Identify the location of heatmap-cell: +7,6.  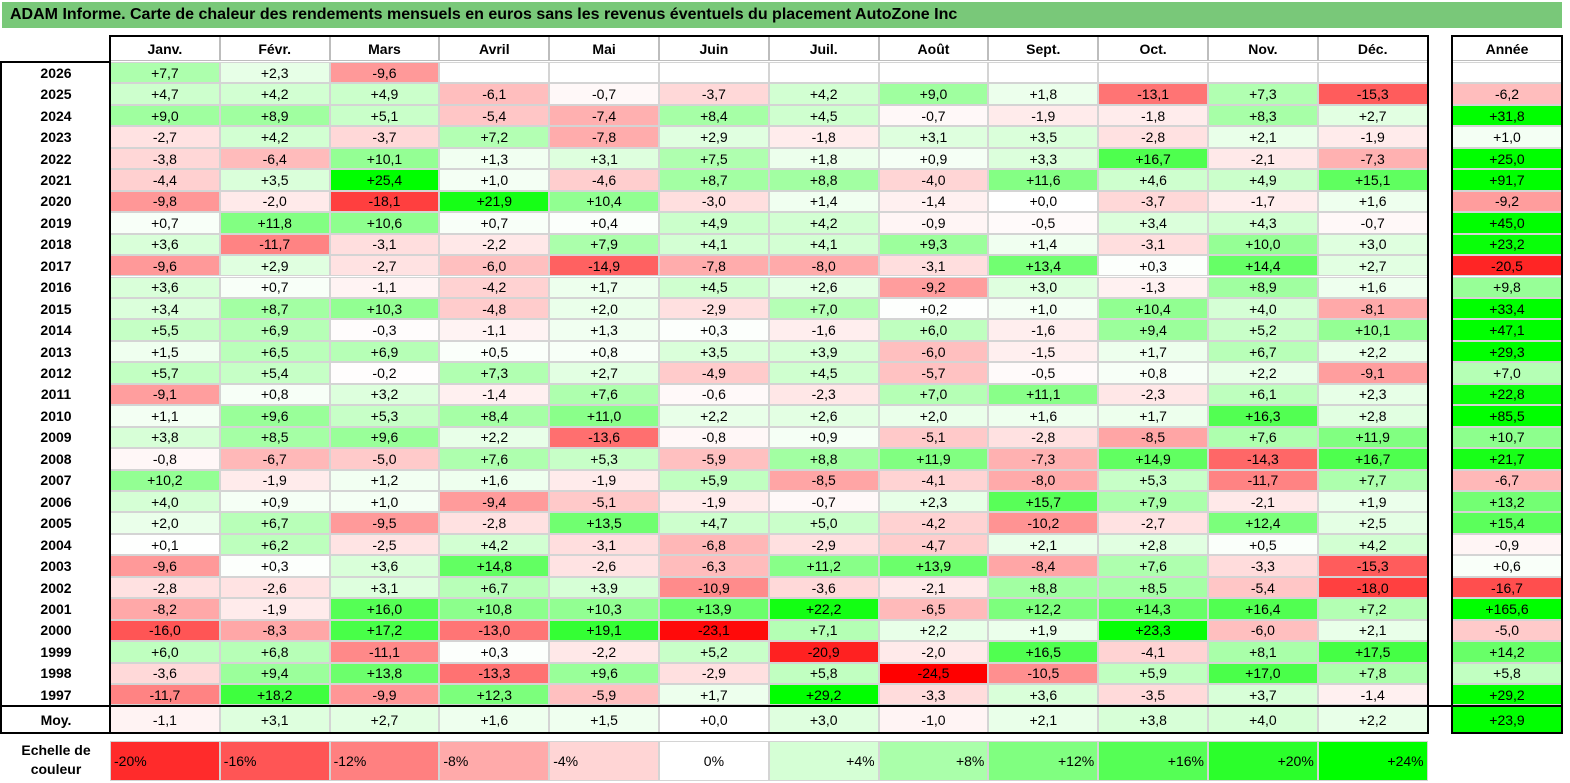
(1153, 566).